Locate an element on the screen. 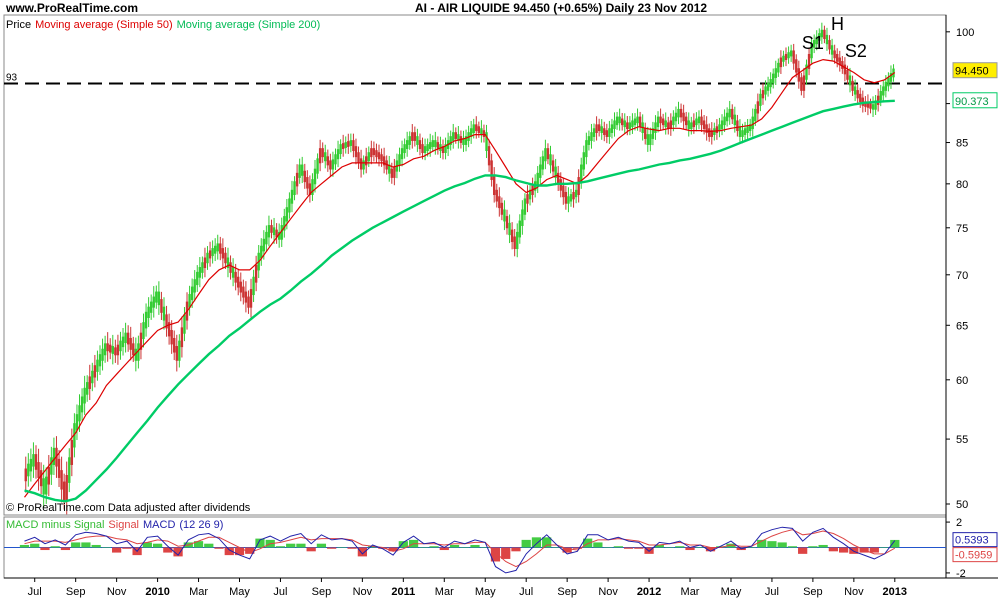 This screenshot has height=600, width=1000. x-tick-label: 2011 is located at coordinates (403, 592).